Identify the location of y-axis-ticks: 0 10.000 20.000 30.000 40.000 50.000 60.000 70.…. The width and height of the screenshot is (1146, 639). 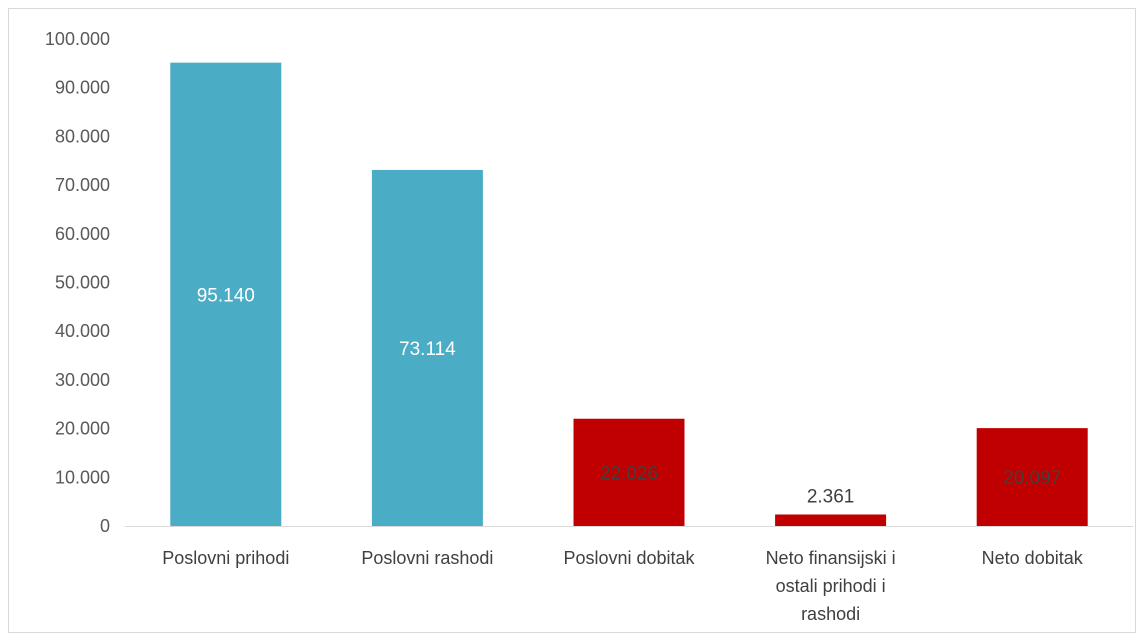
(77, 282).